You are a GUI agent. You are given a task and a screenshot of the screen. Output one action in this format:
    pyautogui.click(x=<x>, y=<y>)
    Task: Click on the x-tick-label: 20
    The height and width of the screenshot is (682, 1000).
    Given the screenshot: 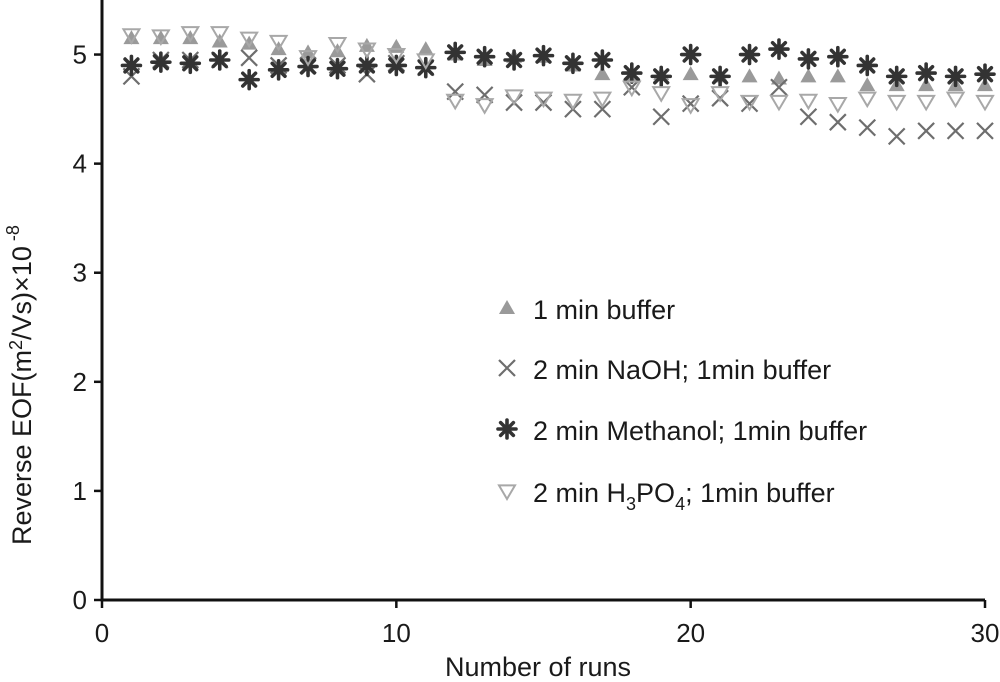 What is the action you would take?
    pyautogui.click(x=690, y=633)
    